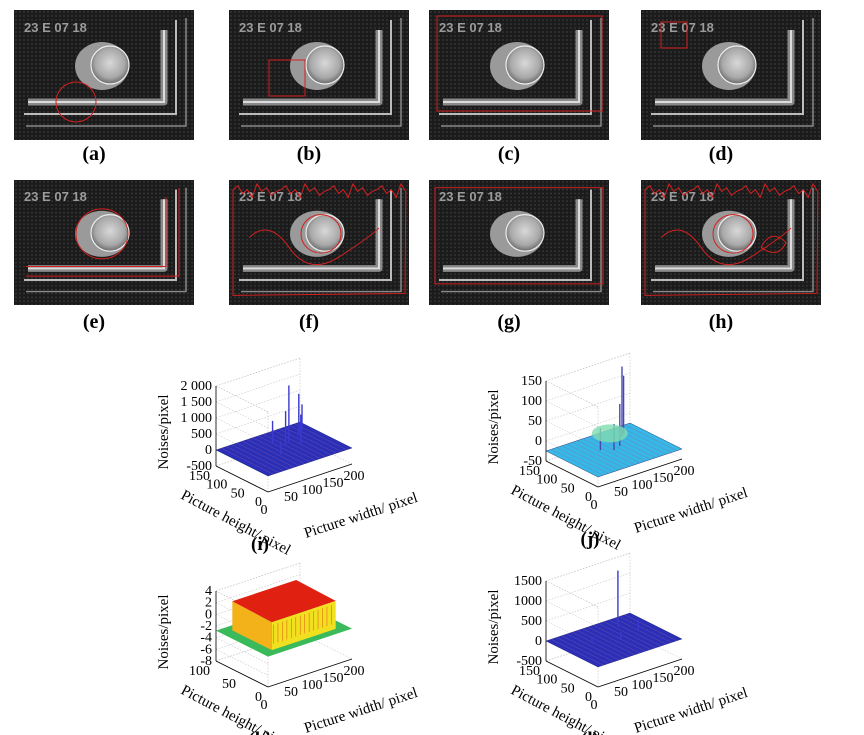 Image resolution: width=864 pixels, height=735 pixels. I want to click on z-tick-label: 4, so click(208, 591).